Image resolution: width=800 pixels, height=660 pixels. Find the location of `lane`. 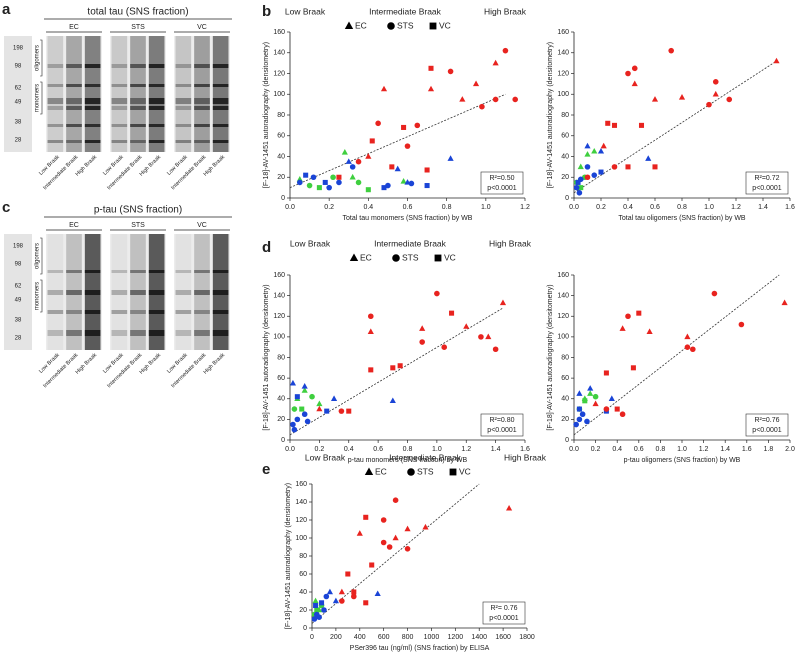

lane is located at coordinates (74, 94).